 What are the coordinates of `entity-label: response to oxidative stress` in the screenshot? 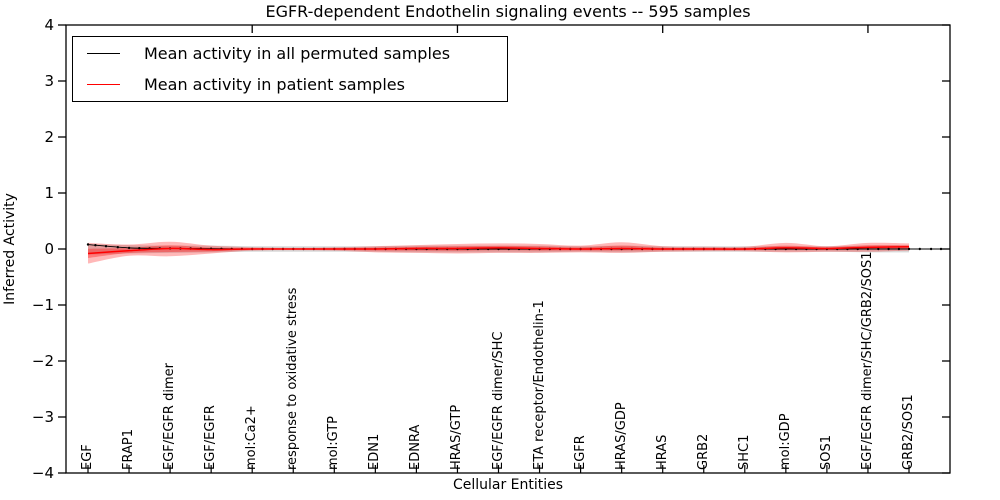 It's located at (293, 378).